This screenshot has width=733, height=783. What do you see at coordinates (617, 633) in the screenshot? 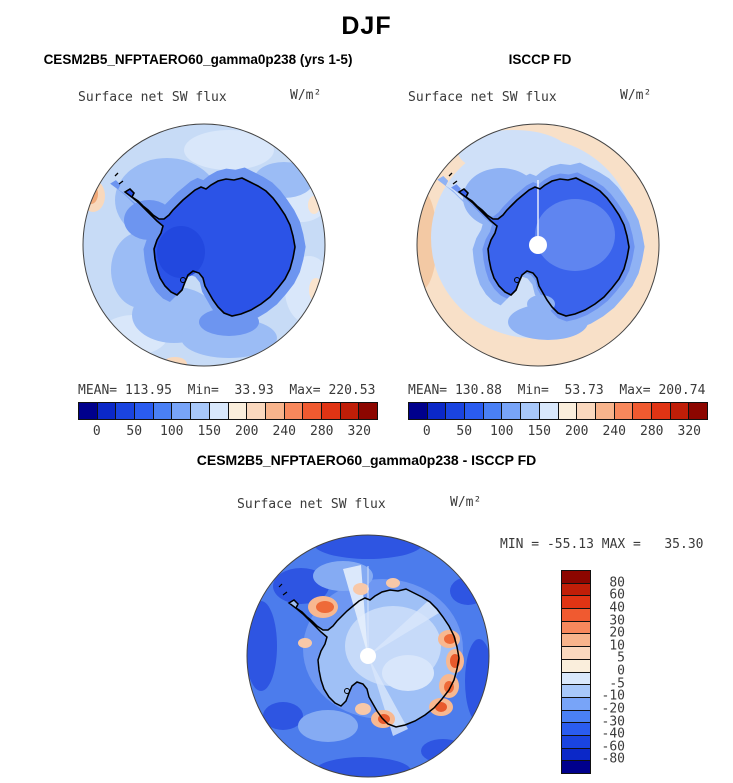
I see `colorbar-tick-label: 20` at bounding box center [617, 633].